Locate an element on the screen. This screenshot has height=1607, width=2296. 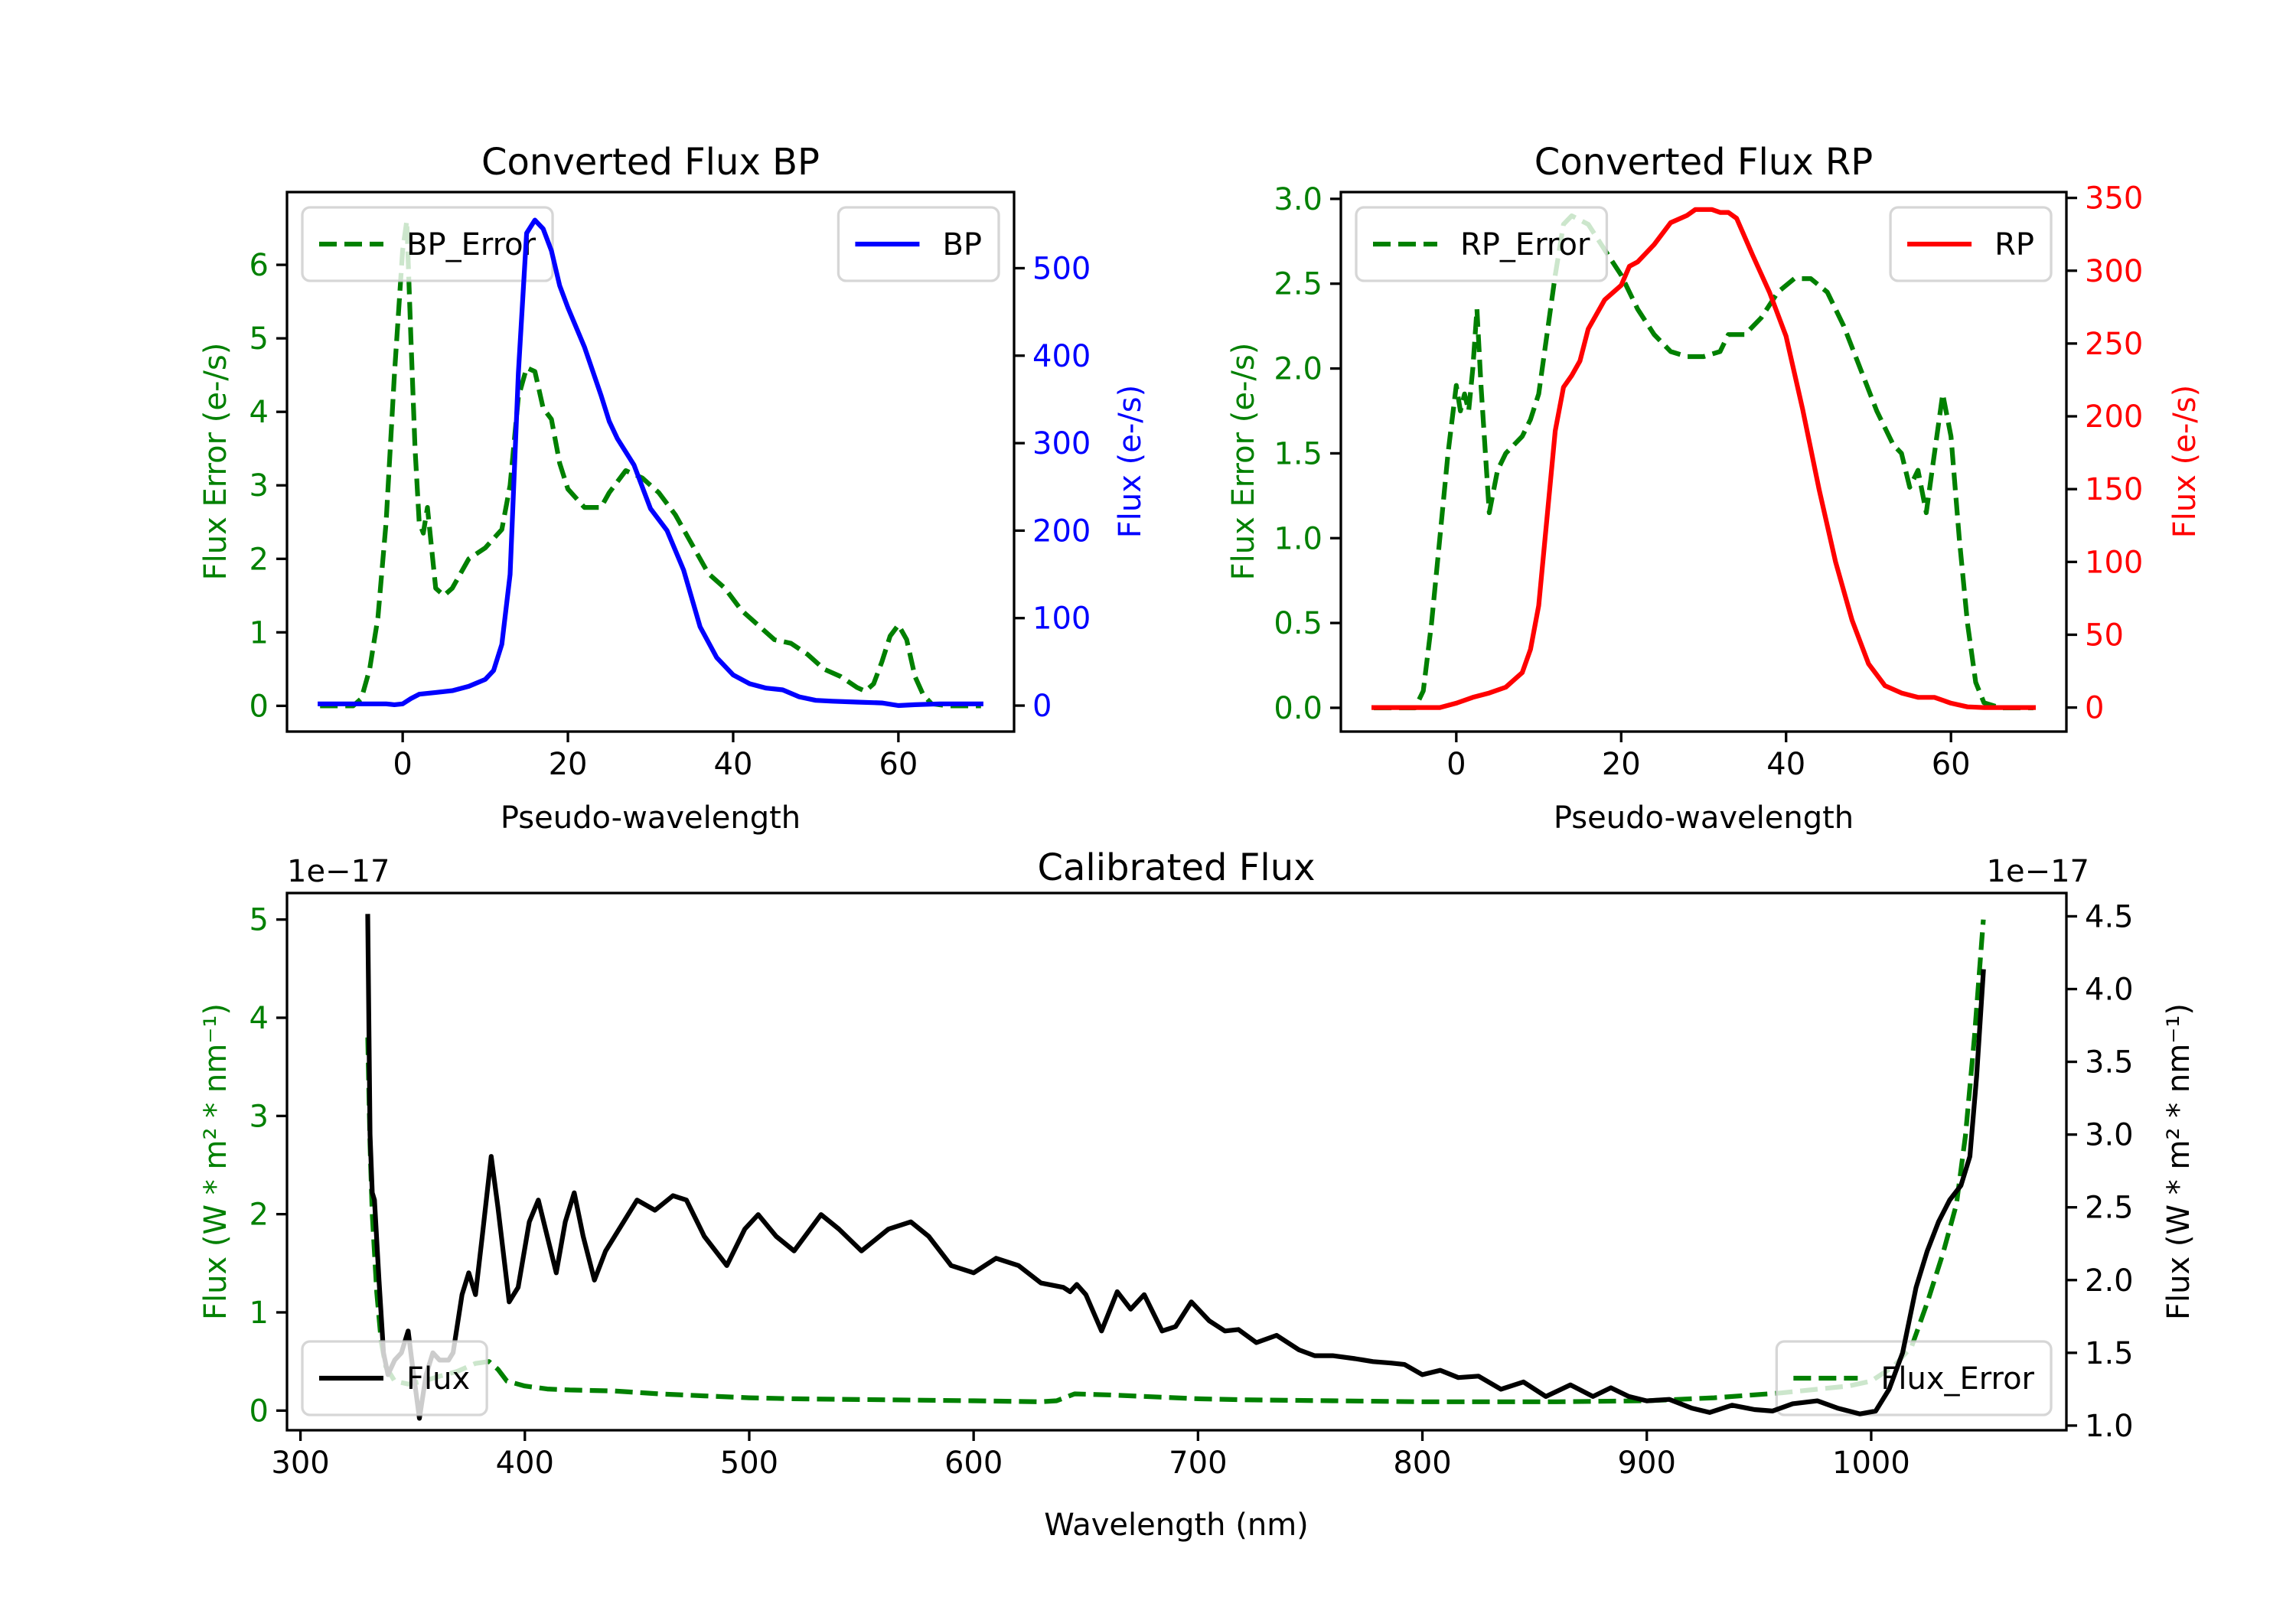
calibrated-x-tick-label: 1000 is located at coordinates (1871, 1463).